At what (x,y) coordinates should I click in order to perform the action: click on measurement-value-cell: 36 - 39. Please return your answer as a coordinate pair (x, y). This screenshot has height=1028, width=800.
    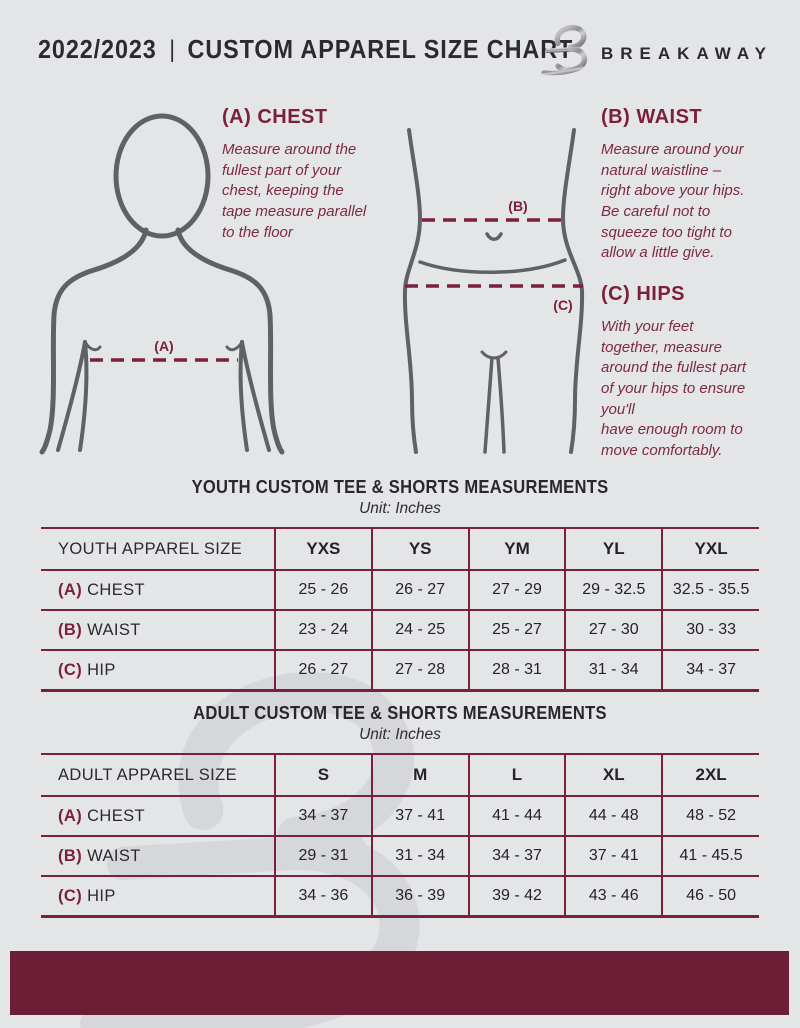
    Looking at the image, I should click on (419, 896).